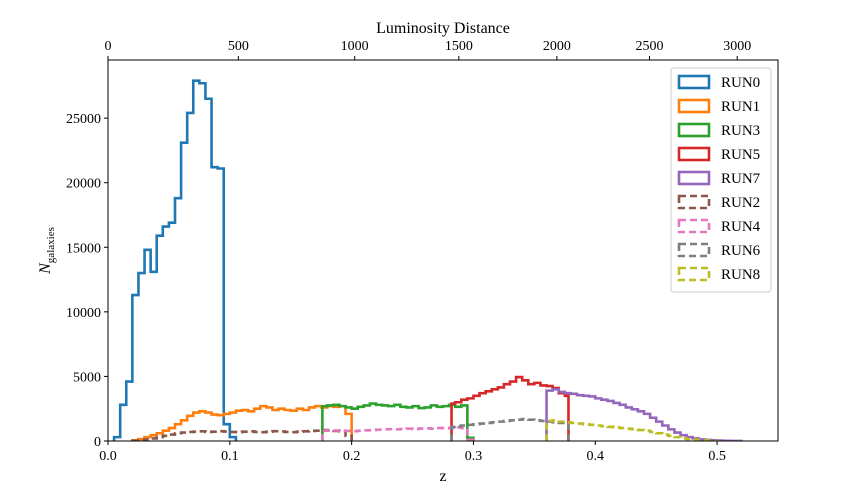 The height and width of the screenshot is (504, 864). I want to click on legend-item-run4: RUN4, so click(719, 226).